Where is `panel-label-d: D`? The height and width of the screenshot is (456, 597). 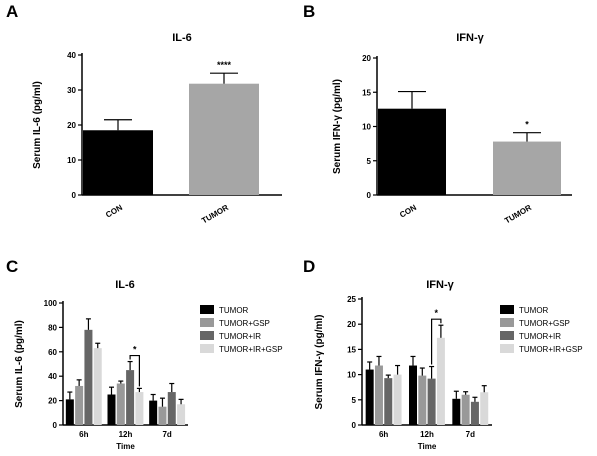 panel-label-d: D is located at coordinates (309, 266).